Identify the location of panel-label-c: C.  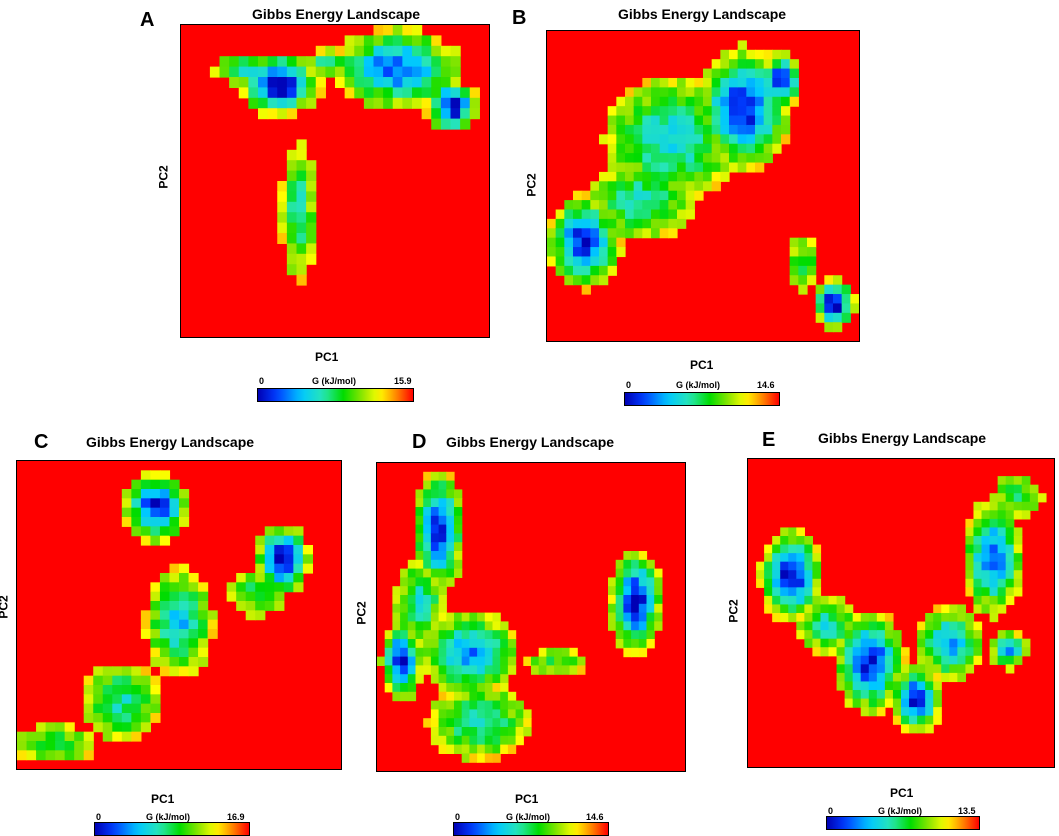
(41, 442).